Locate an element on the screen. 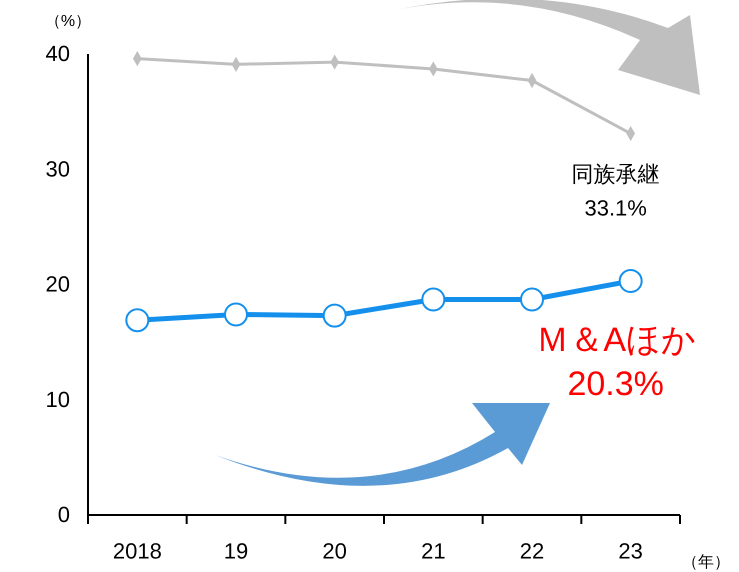 The height and width of the screenshot is (572, 739). y-tick-label: 30 is located at coordinates (58, 169).